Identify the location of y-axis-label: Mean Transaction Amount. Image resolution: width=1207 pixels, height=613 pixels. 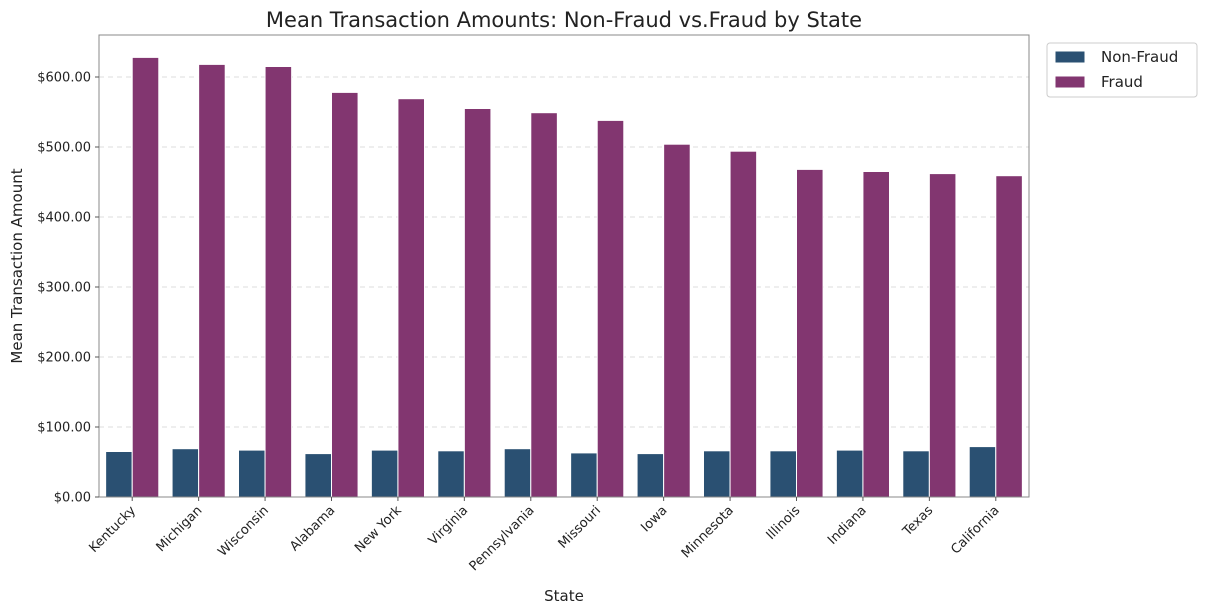
(17, 265).